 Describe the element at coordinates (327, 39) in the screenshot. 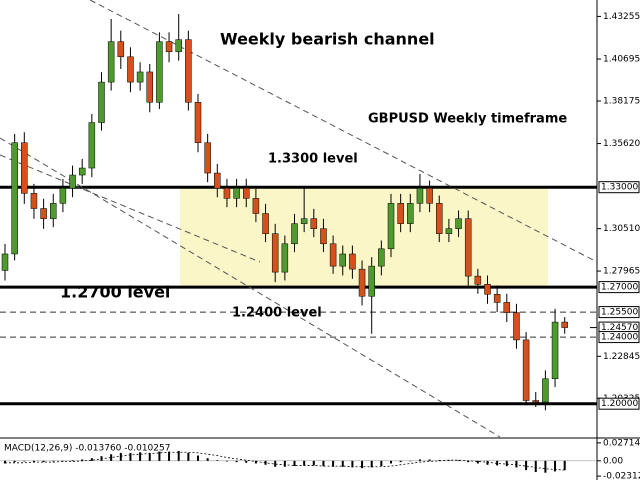

I see `chart-title: Weekly bearish channel` at that location.